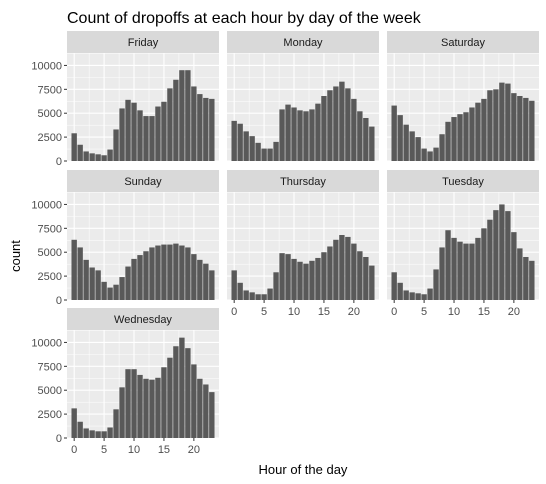 Image resolution: width=546 pixels, height=484 pixels. I want to click on y-tick-label: 0, so click(59, 301).